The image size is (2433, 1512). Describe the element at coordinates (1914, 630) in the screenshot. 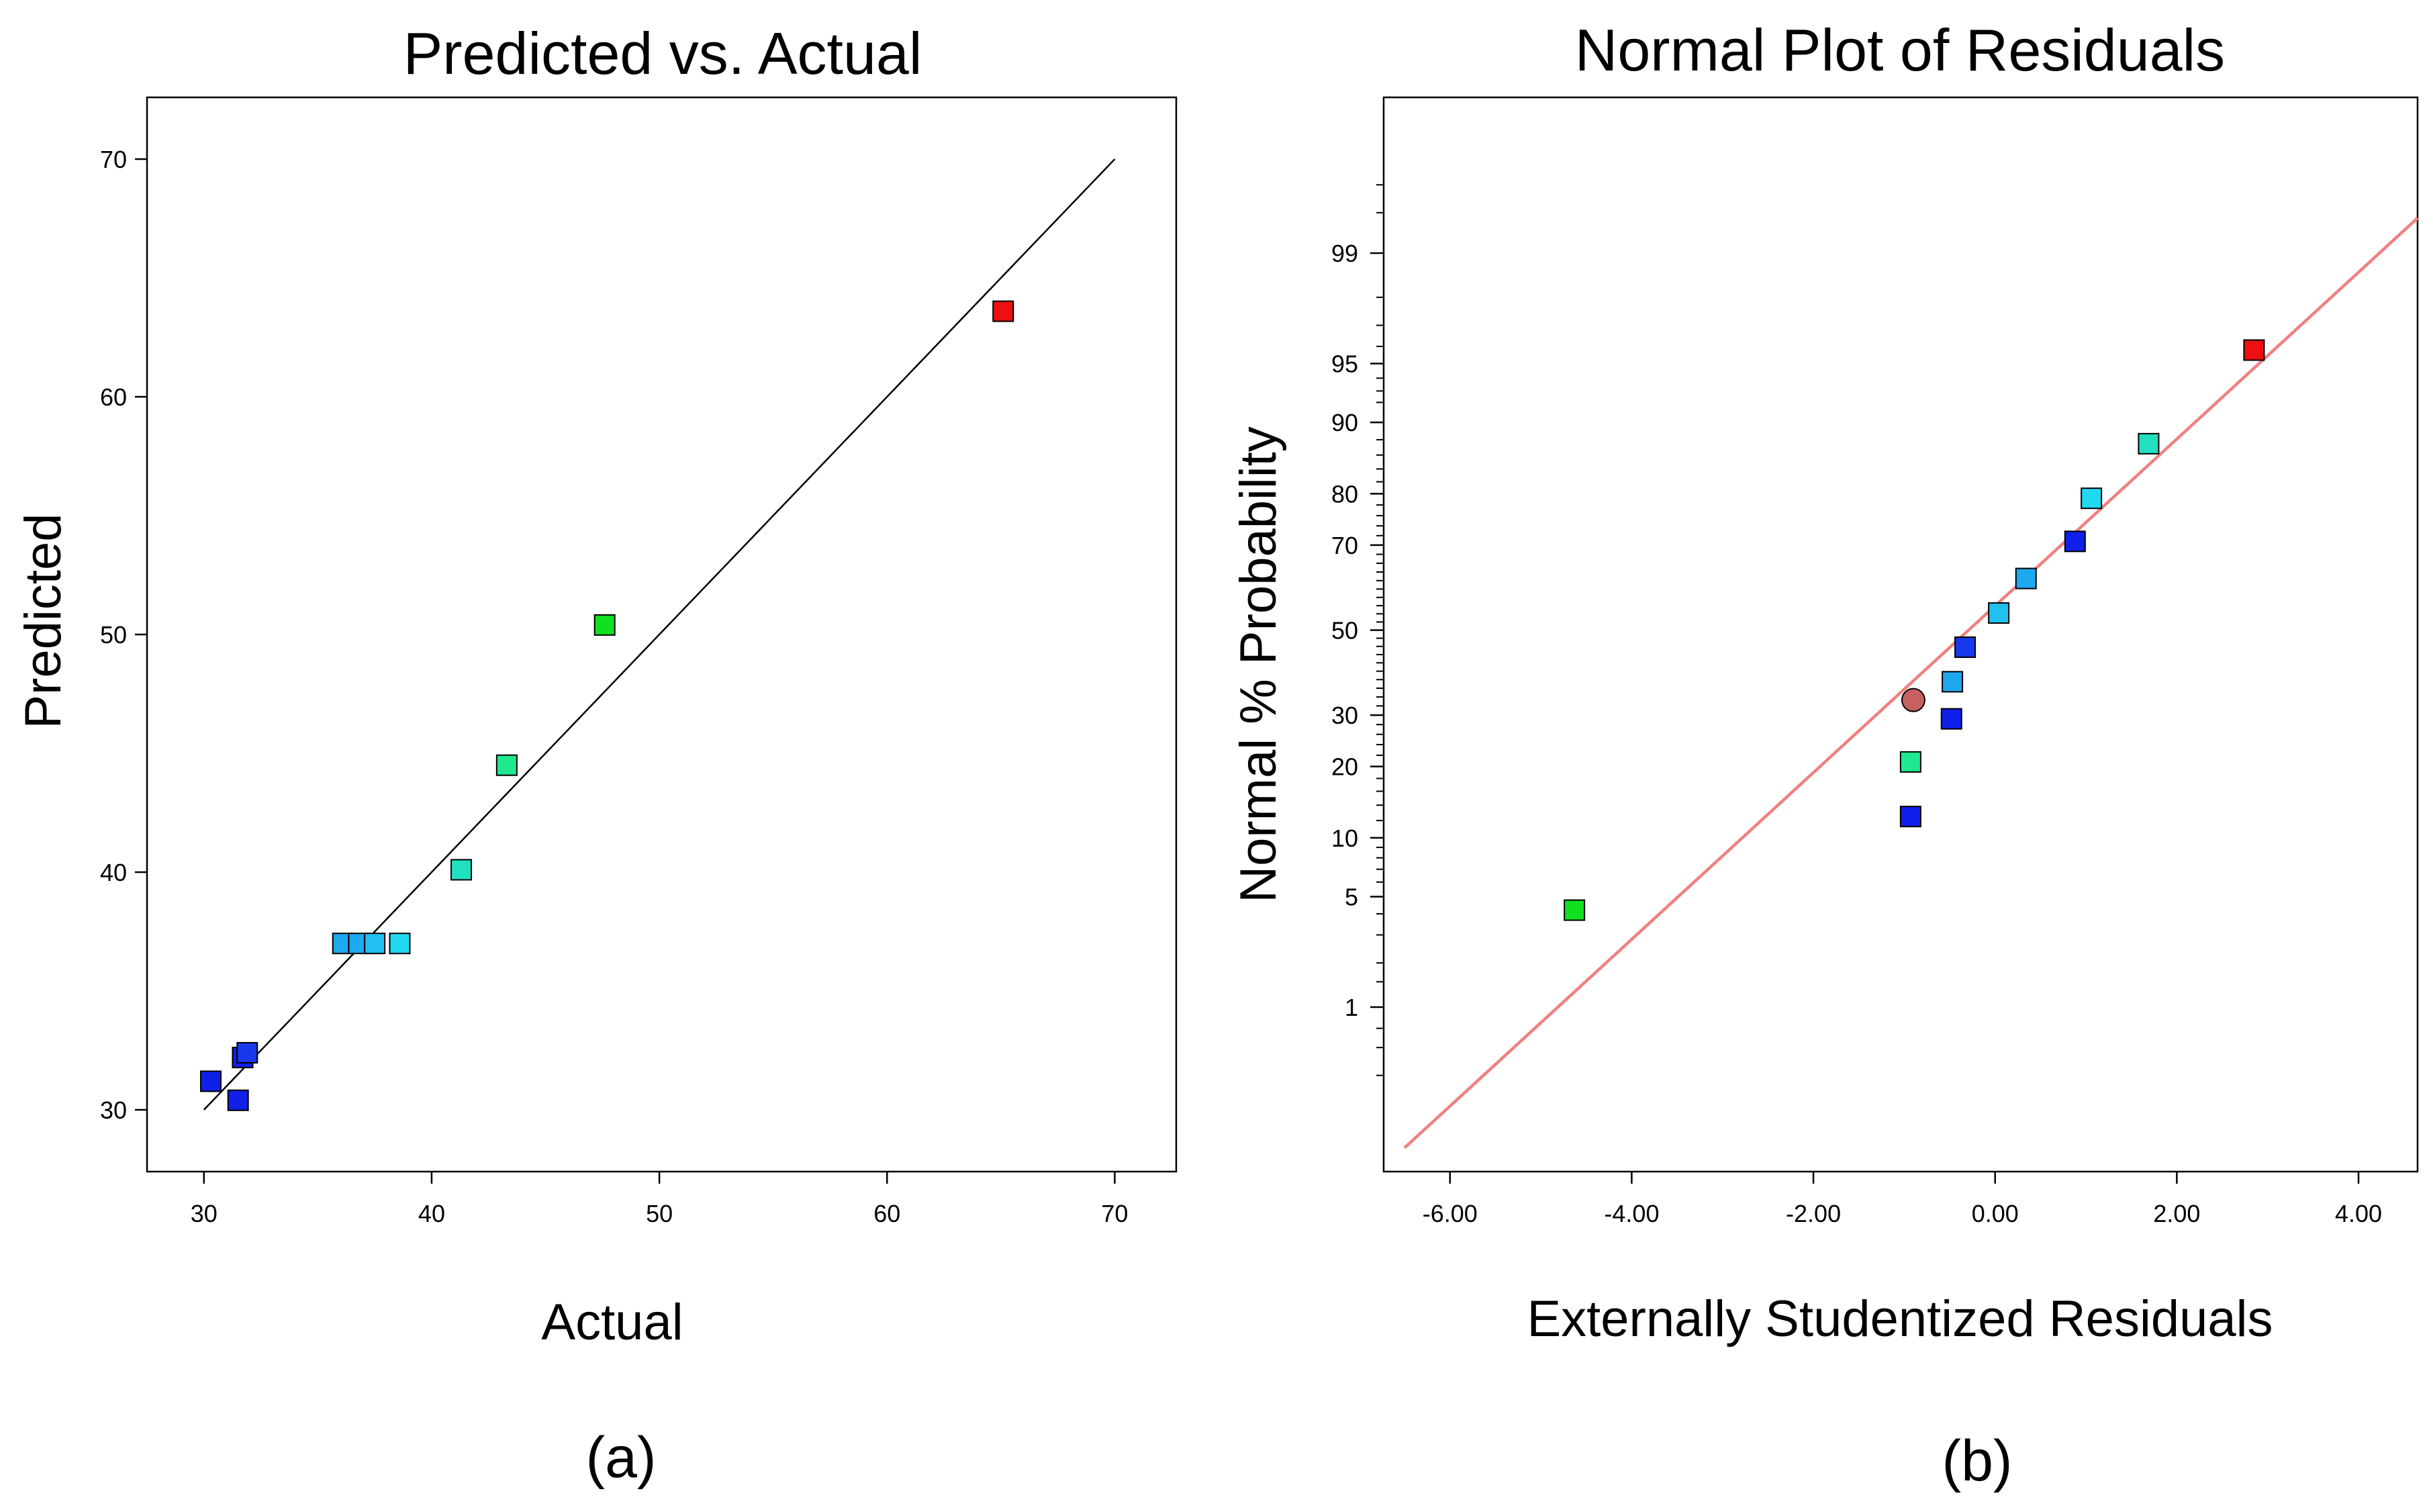

I see `chart-b-points` at that location.